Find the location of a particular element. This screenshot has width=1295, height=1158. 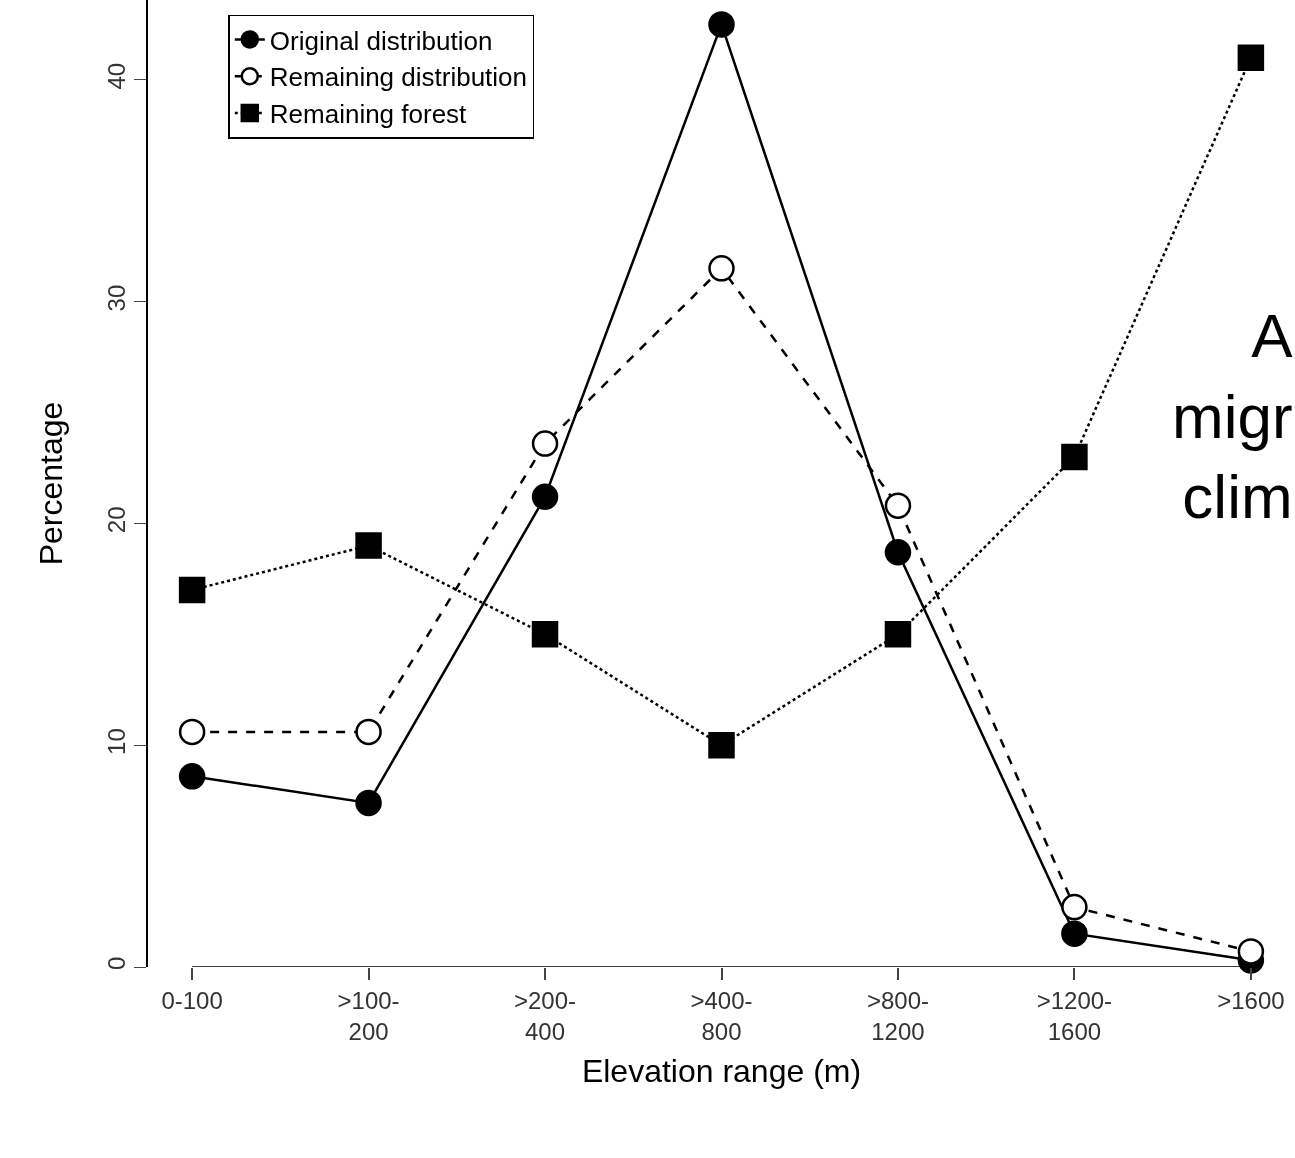

y-tick-label: 20 is located at coordinates (116, 520).